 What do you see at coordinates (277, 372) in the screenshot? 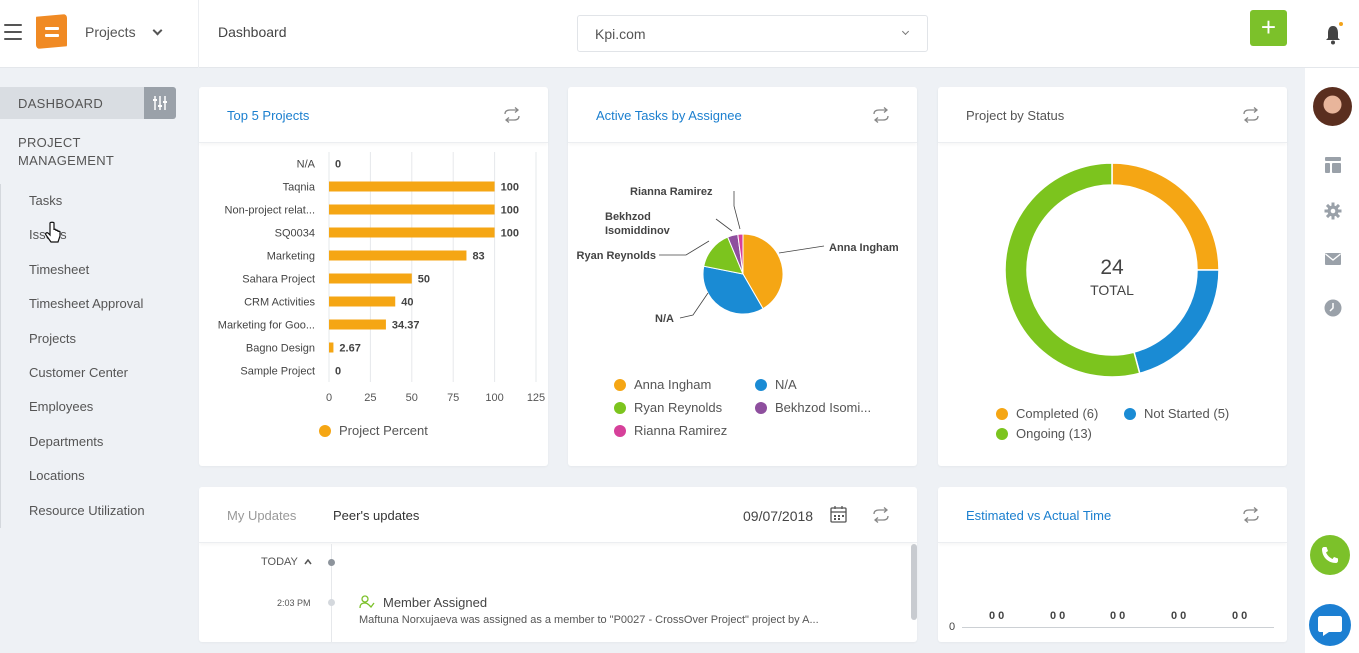
I see `y-tick-label: Sample Project` at bounding box center [277, 372].